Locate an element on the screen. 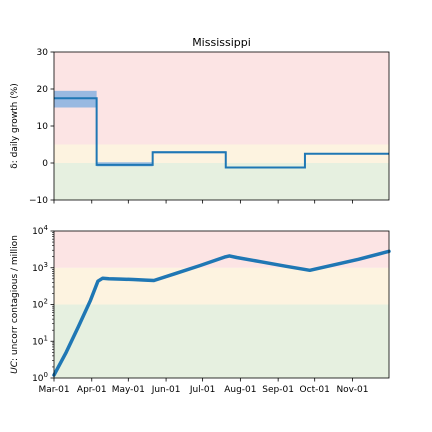 Image resolution: width=432 pixels, height=432 pixels. xtick-label: Sep-01 is located at coordinates (278, 390).